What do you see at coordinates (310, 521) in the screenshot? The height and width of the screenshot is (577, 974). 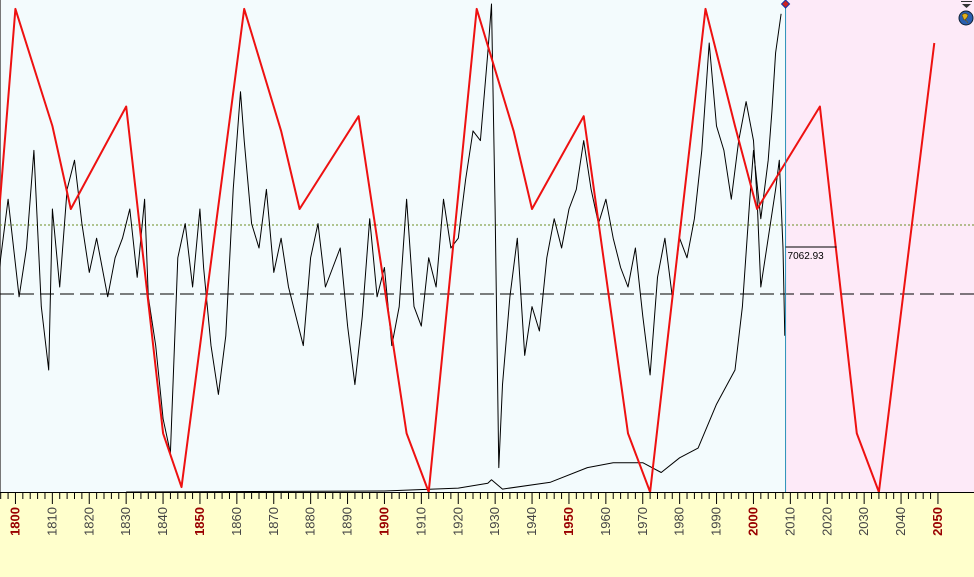 I see `x-tick-label: 1880` at bounding box center [310, 521].